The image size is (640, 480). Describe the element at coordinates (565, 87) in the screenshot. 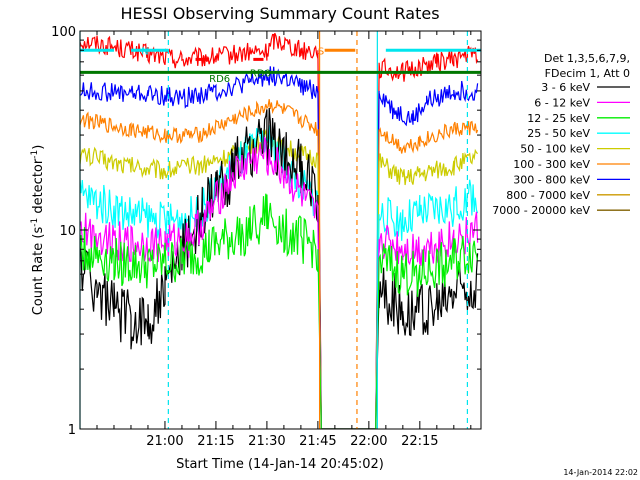

I see `legend-label: 3 - 6 keV` at that location.